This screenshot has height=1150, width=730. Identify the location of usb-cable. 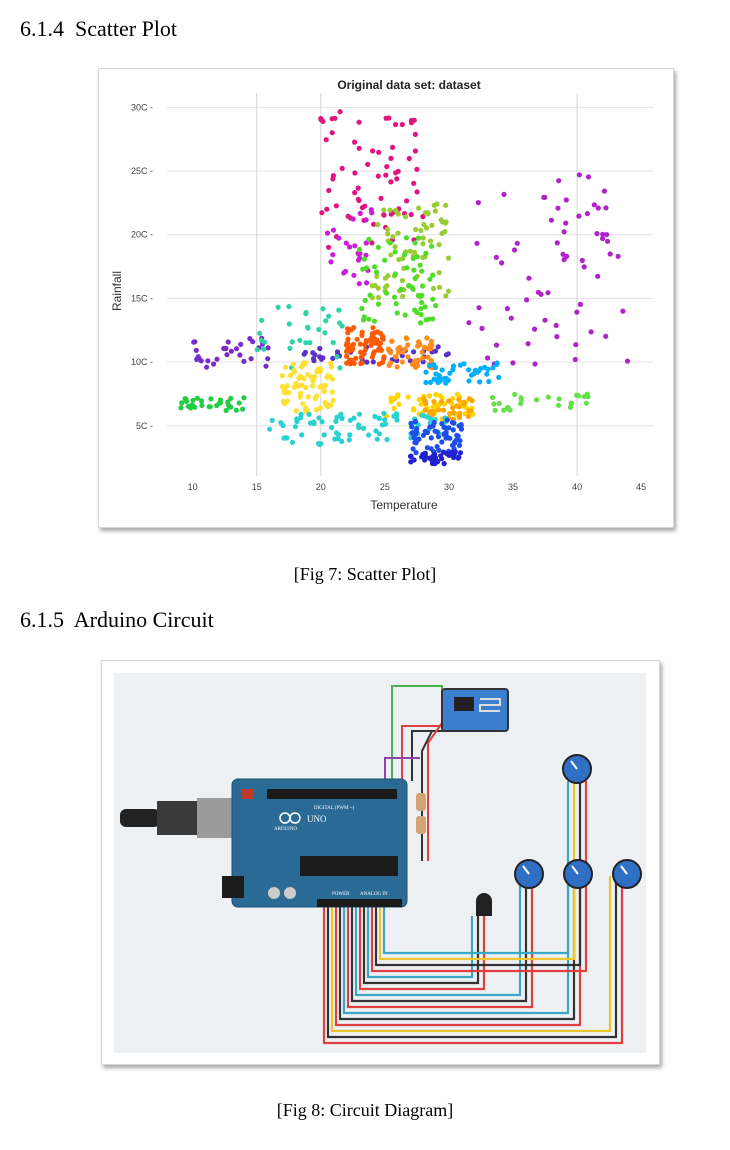
(178, 818).